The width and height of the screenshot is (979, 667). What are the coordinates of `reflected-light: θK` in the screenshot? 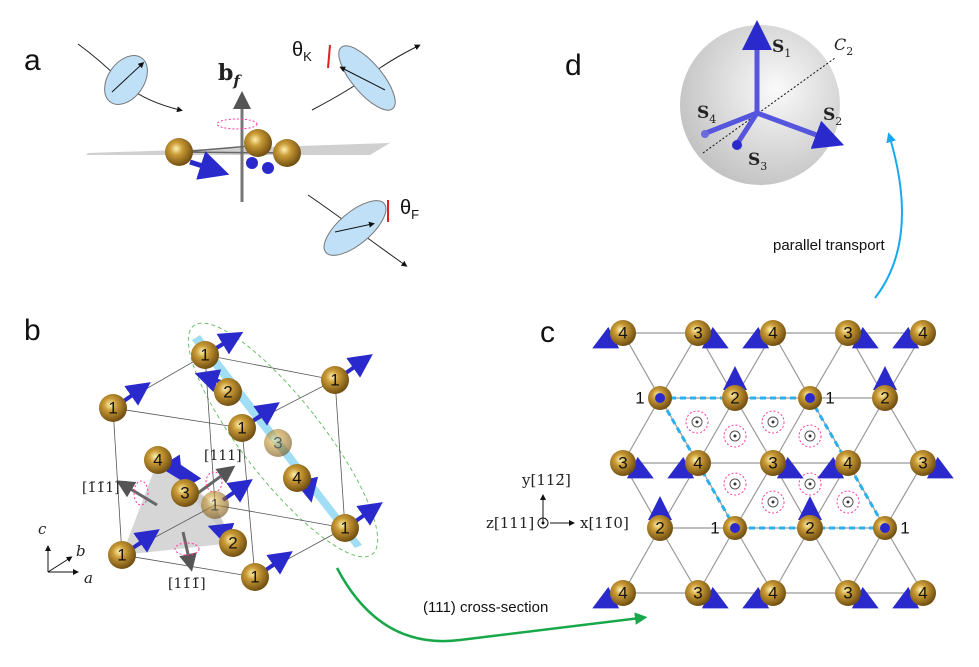 It's located at (356, 75).